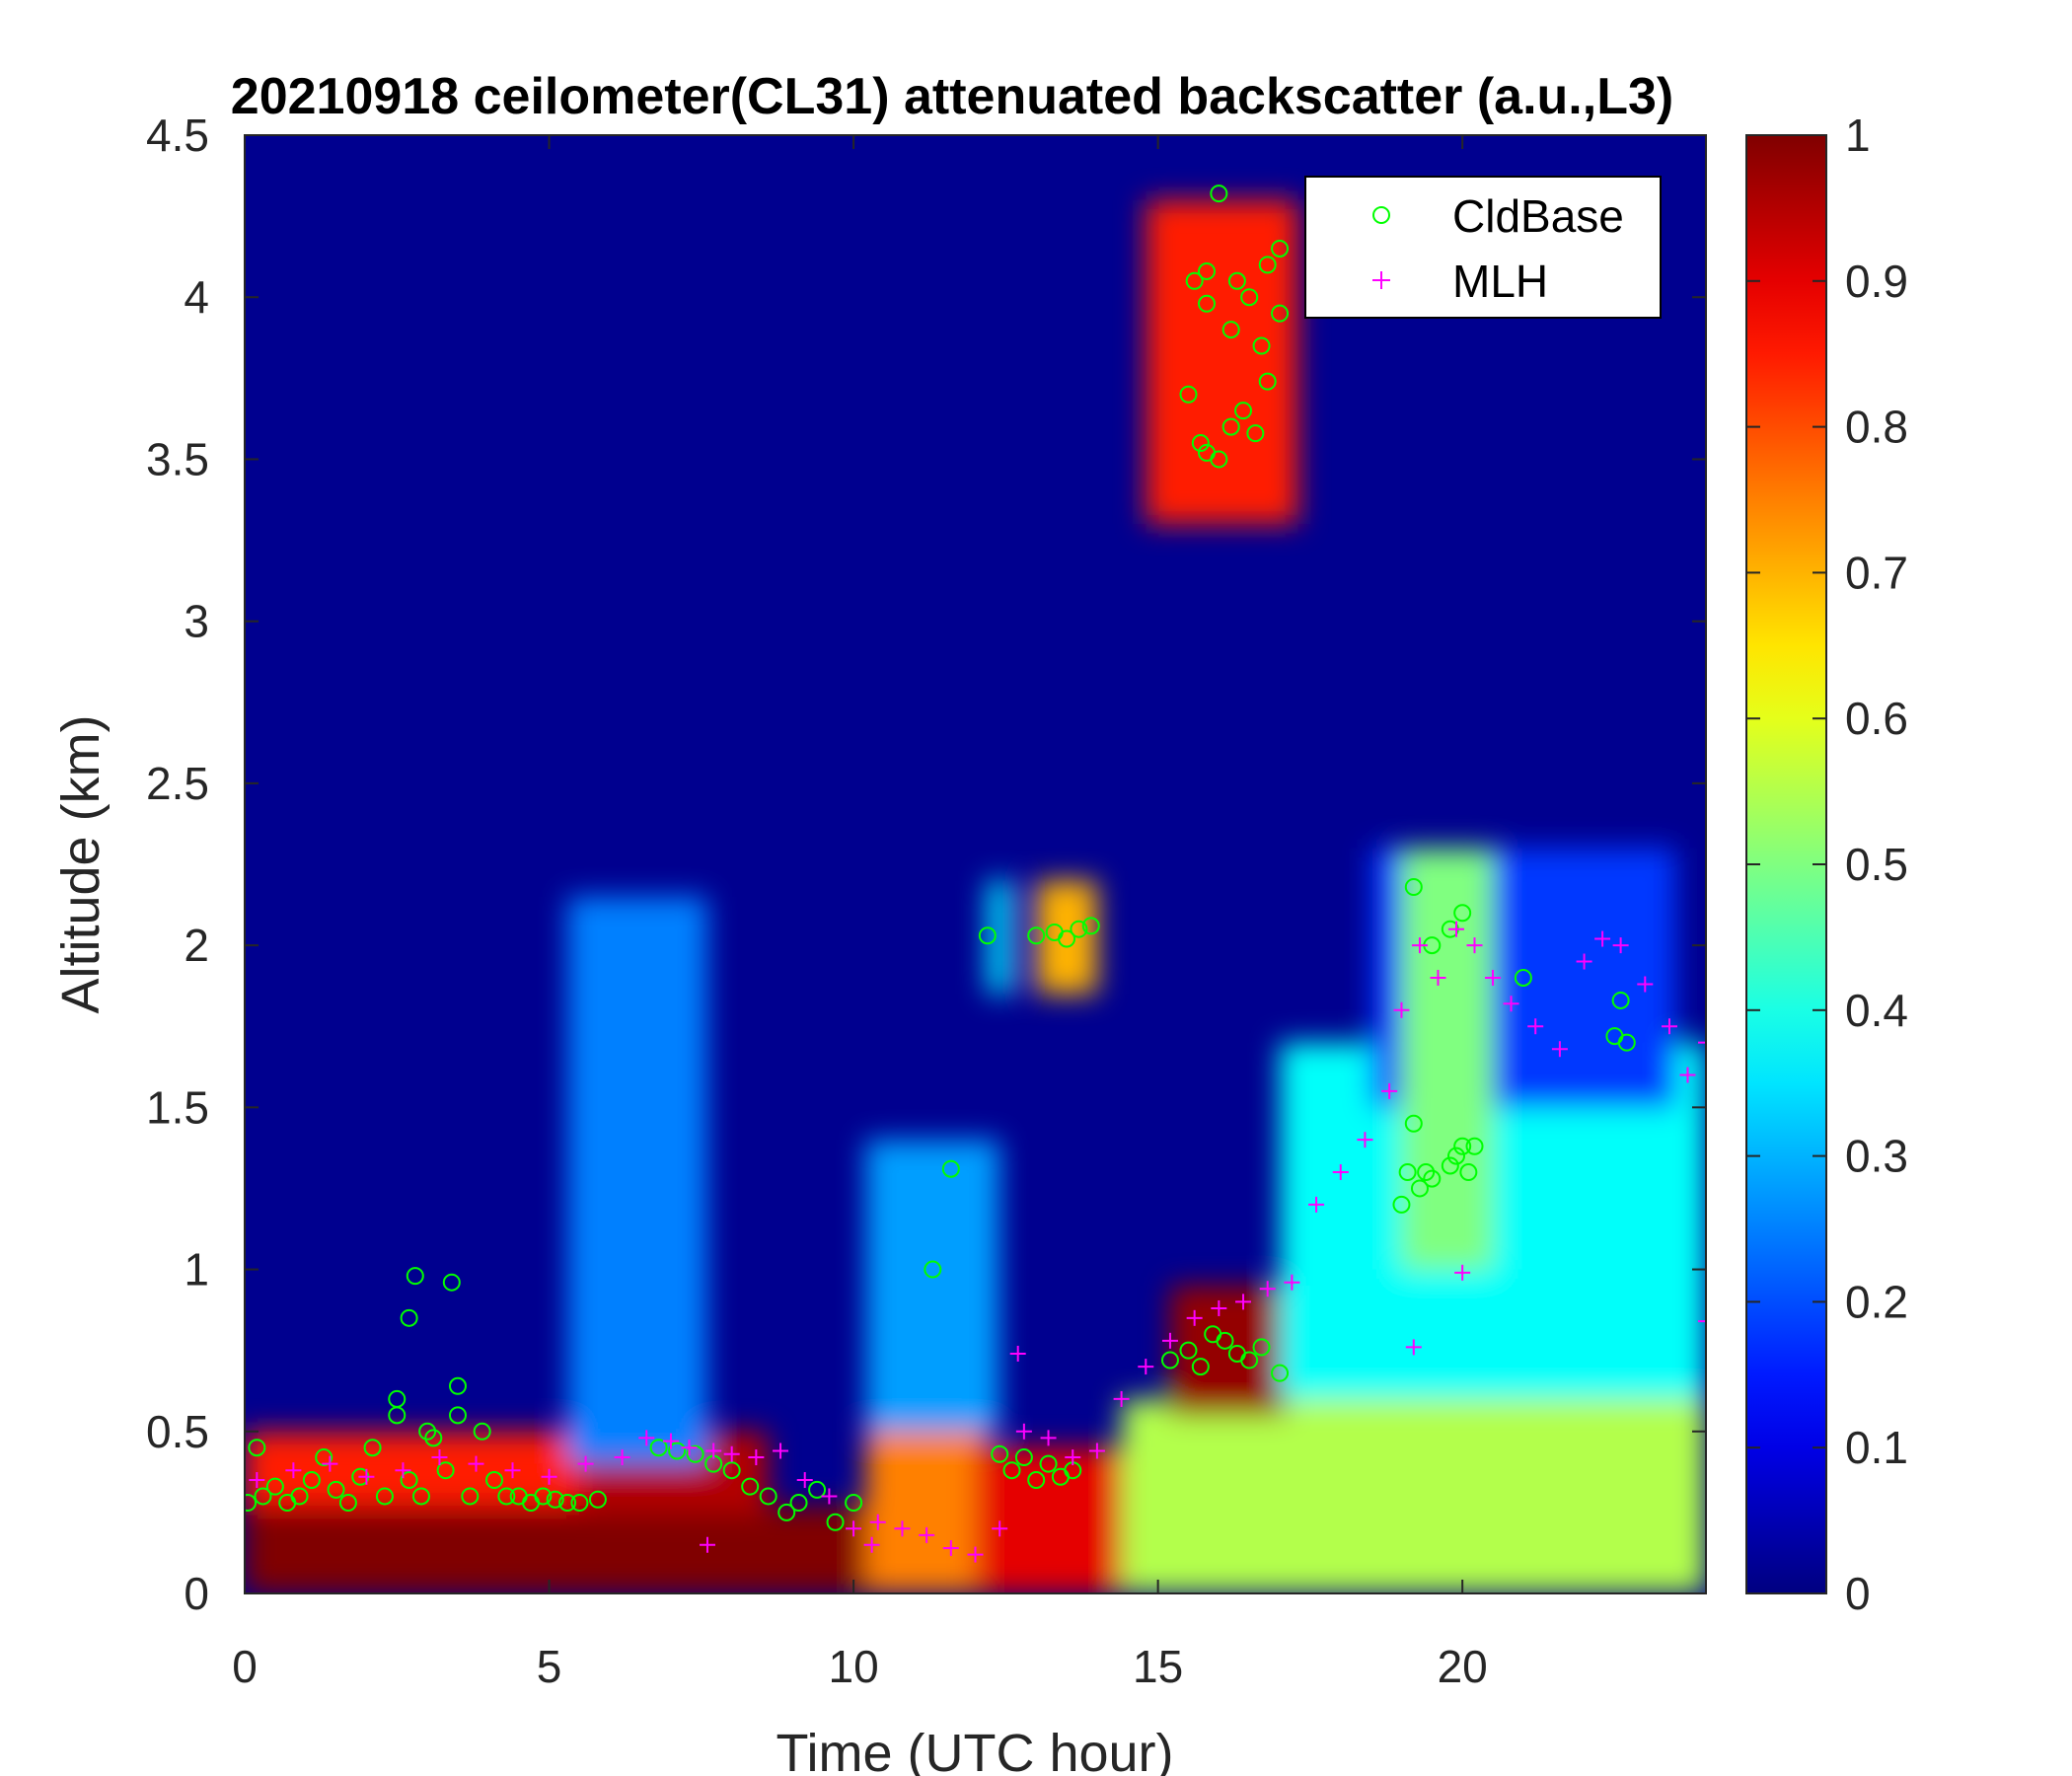  I want to click on legend-mlh-label: MLH, so click(1500, 281).